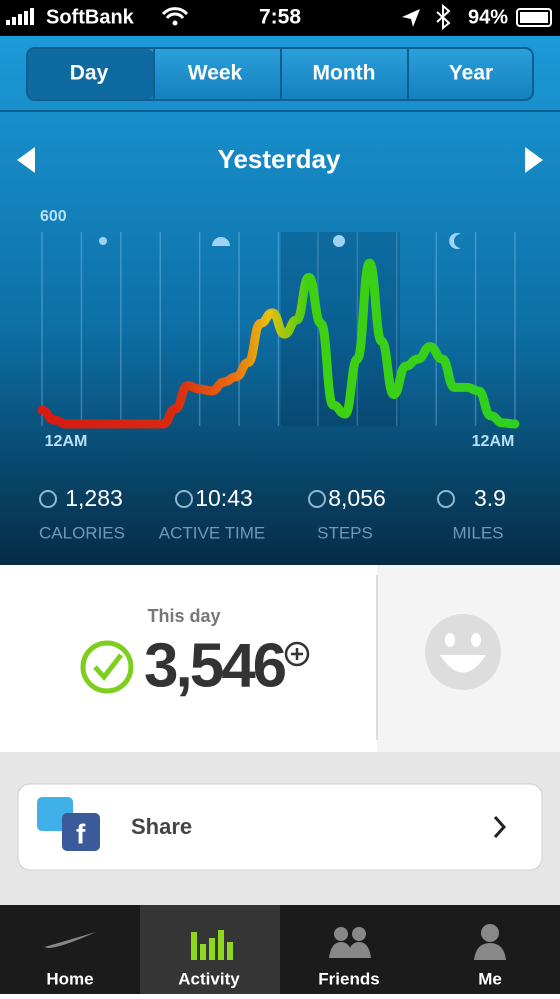 Image resolution: width=560 pixels, height=999 pixels. What do you see at coordinates (69, 978) in the screenshot?
I see `tab-label: Home` at bounding box center [69, 978].